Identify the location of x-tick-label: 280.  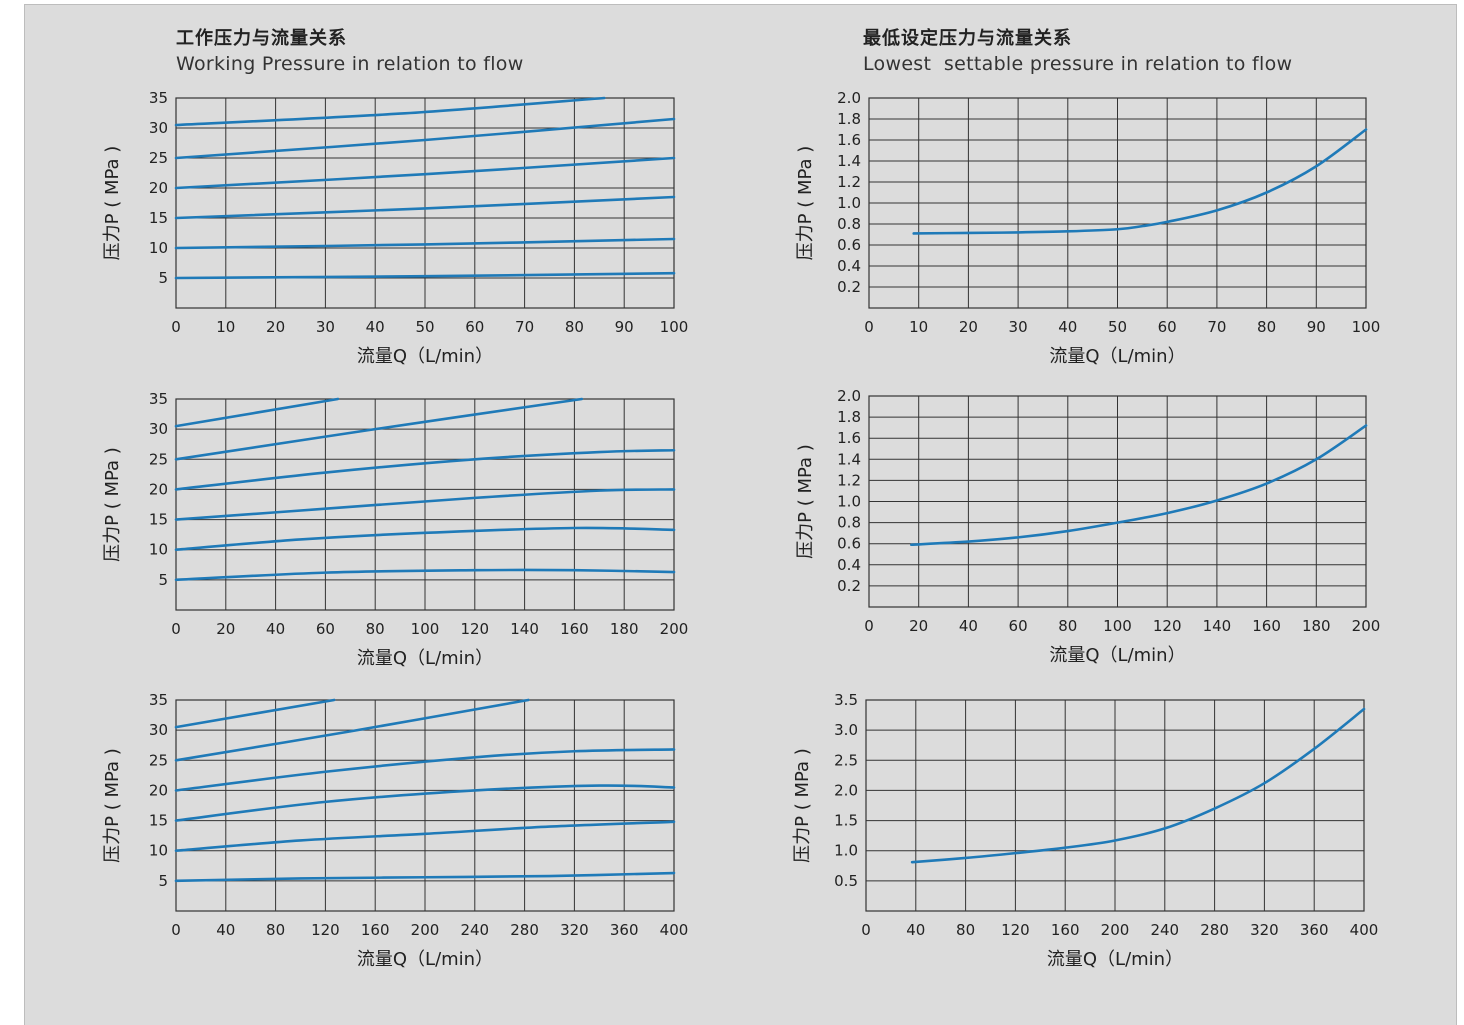
(1214, 930).